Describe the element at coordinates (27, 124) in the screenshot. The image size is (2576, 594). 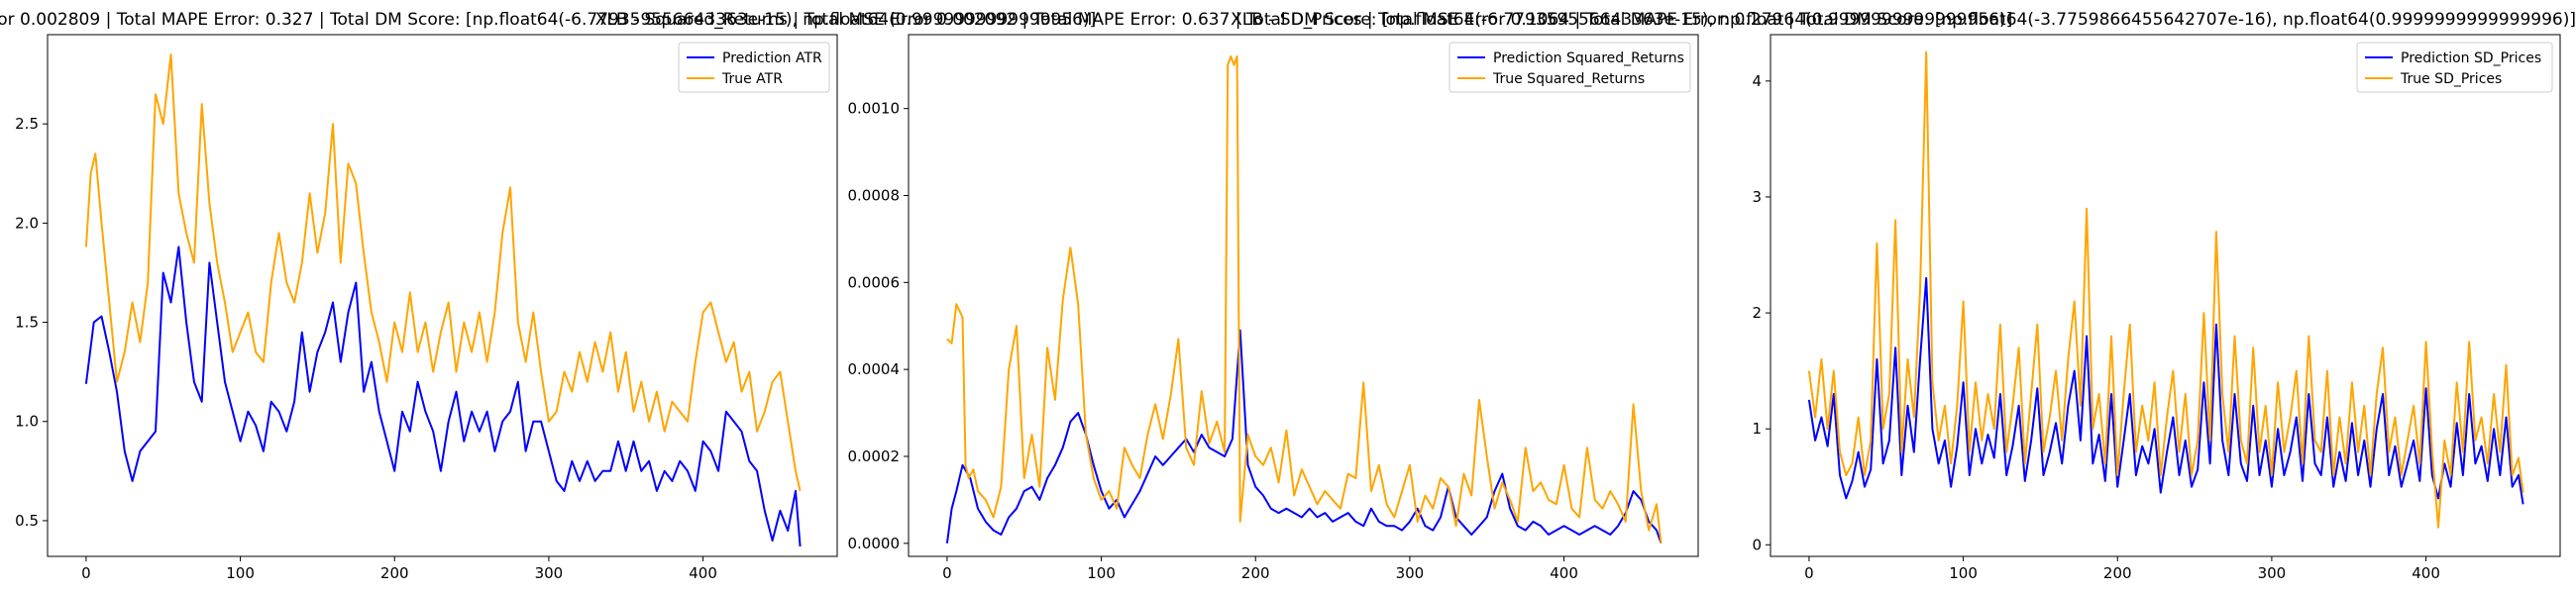
I see `y-tick-label: 2.5` at that location.